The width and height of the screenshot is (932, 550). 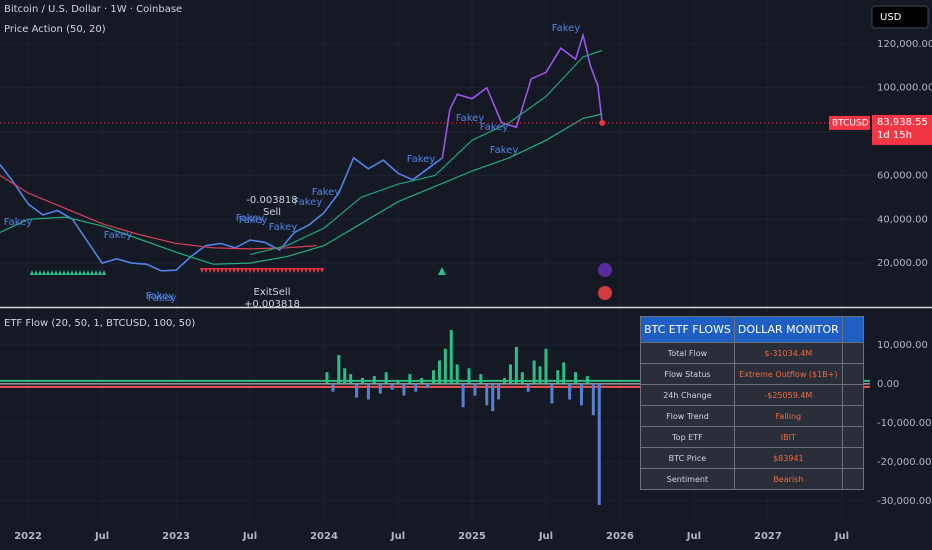 I want to click on sell-delta: -0.003818, so click(x=271, y=200).